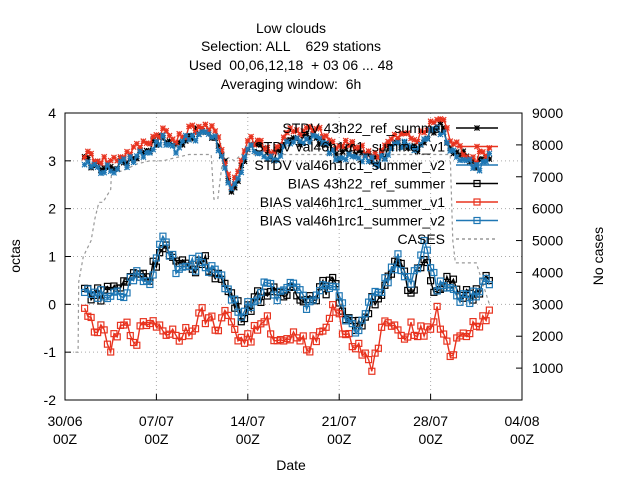  What do you see at coordinates (352, 221) in the screenshot?
I see `legend-label: BIAS val46h1rc1_summer_v2` at bounding box center [352, 221].